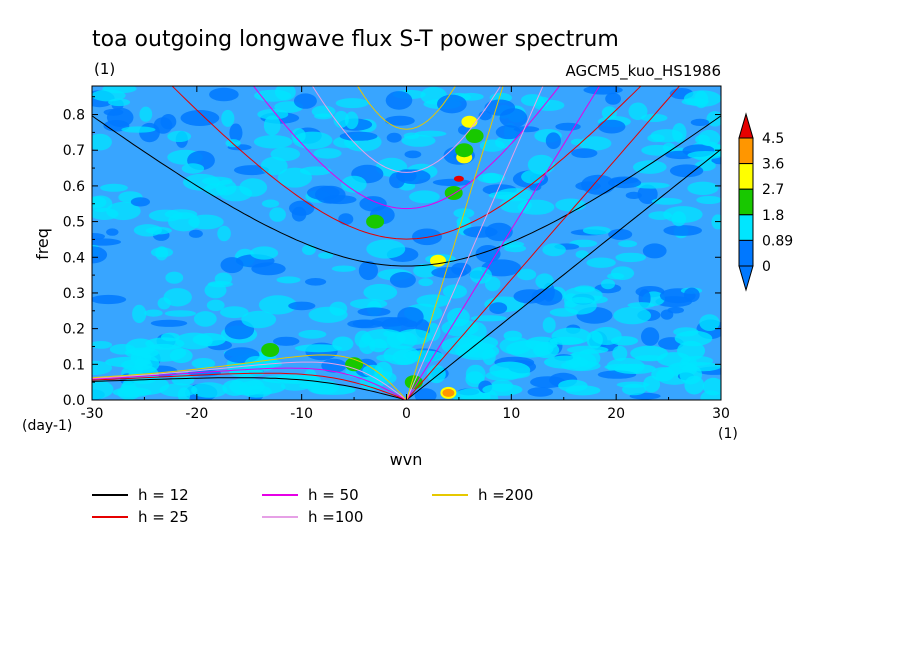 The width and height of the screenshot is (904, 654). Describe the element at coordinates (773, 190) in the screenshot. I see `colorbar-level-label: 2.7` at that location.